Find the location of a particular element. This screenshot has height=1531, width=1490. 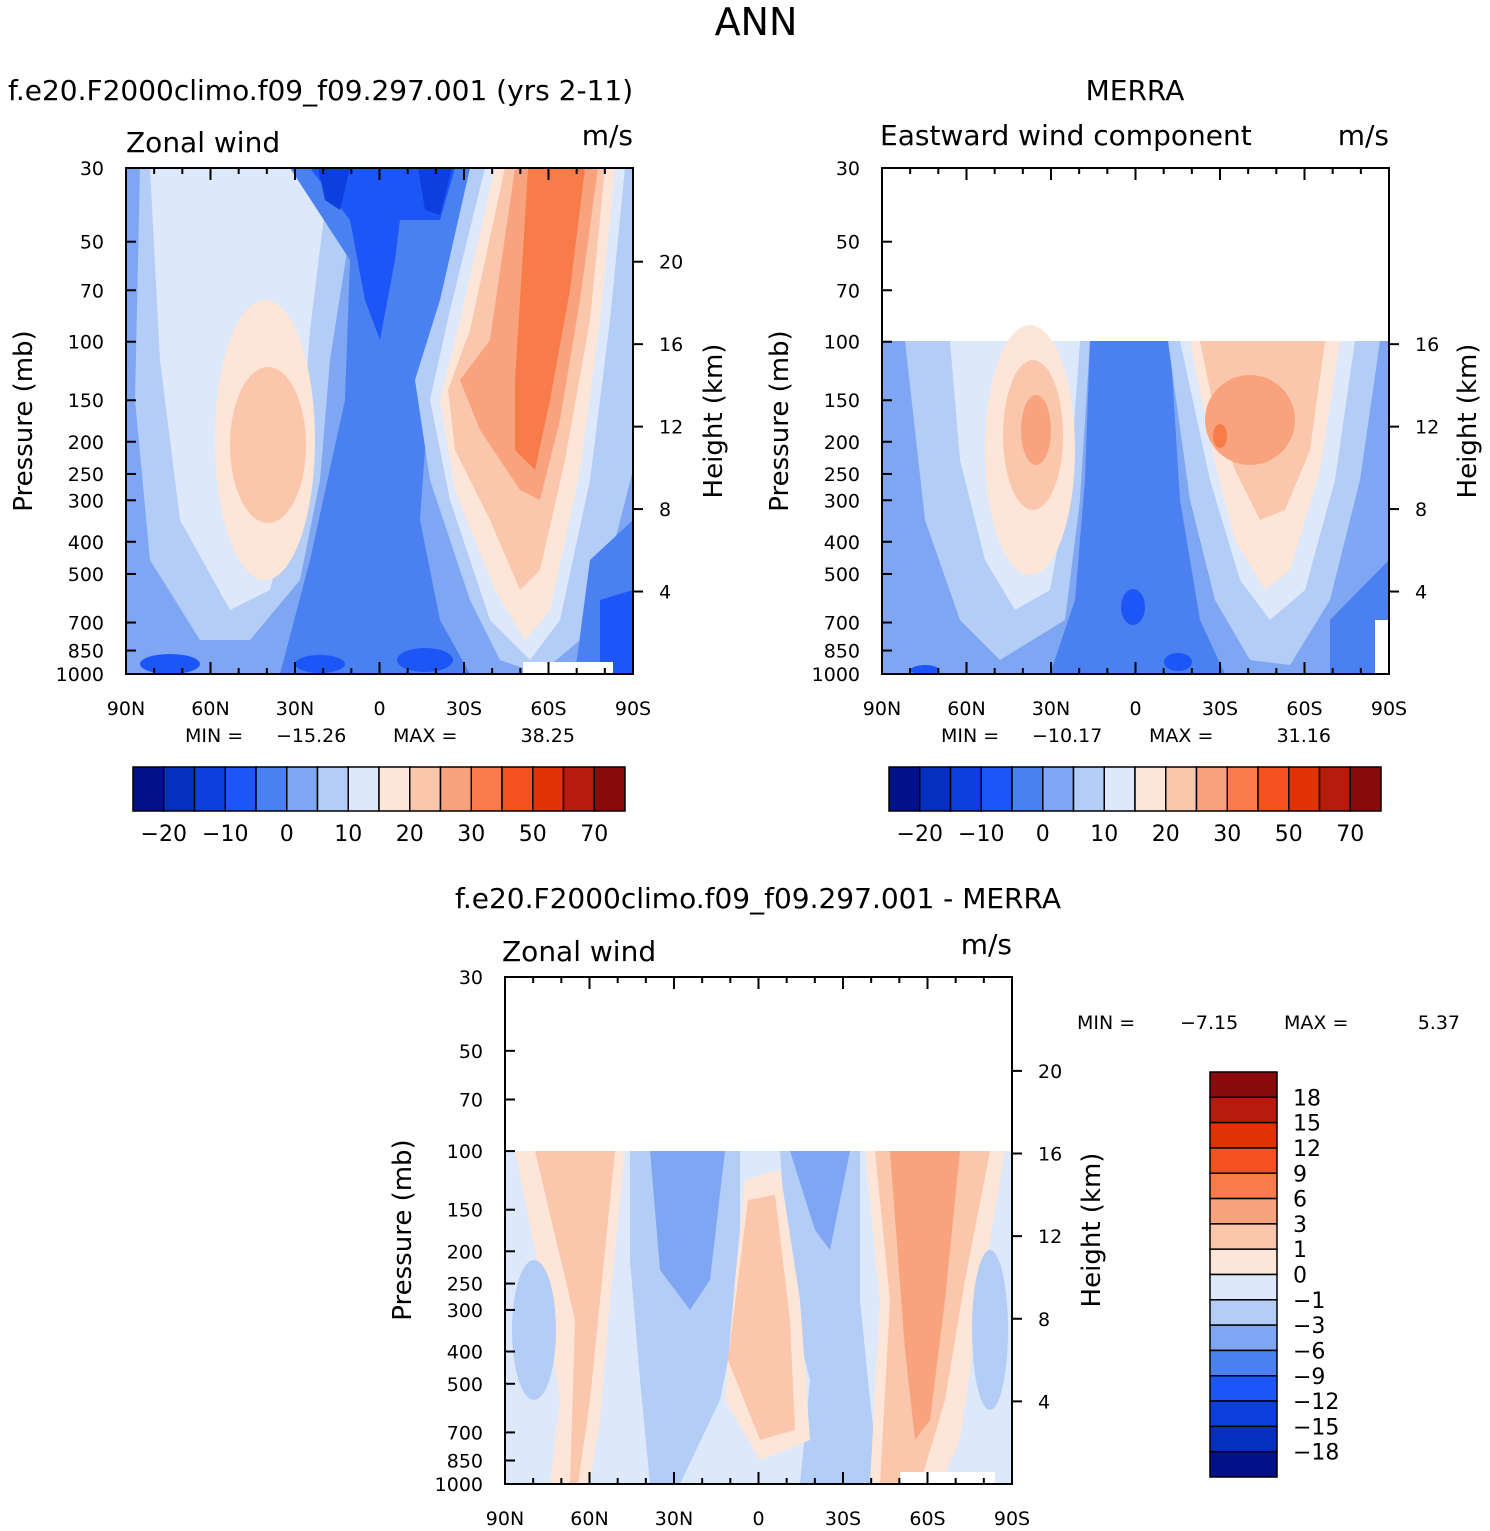

model-colorbar: −20 −10 0 10 20 30 50 70 is located at coordinates (379, 806).